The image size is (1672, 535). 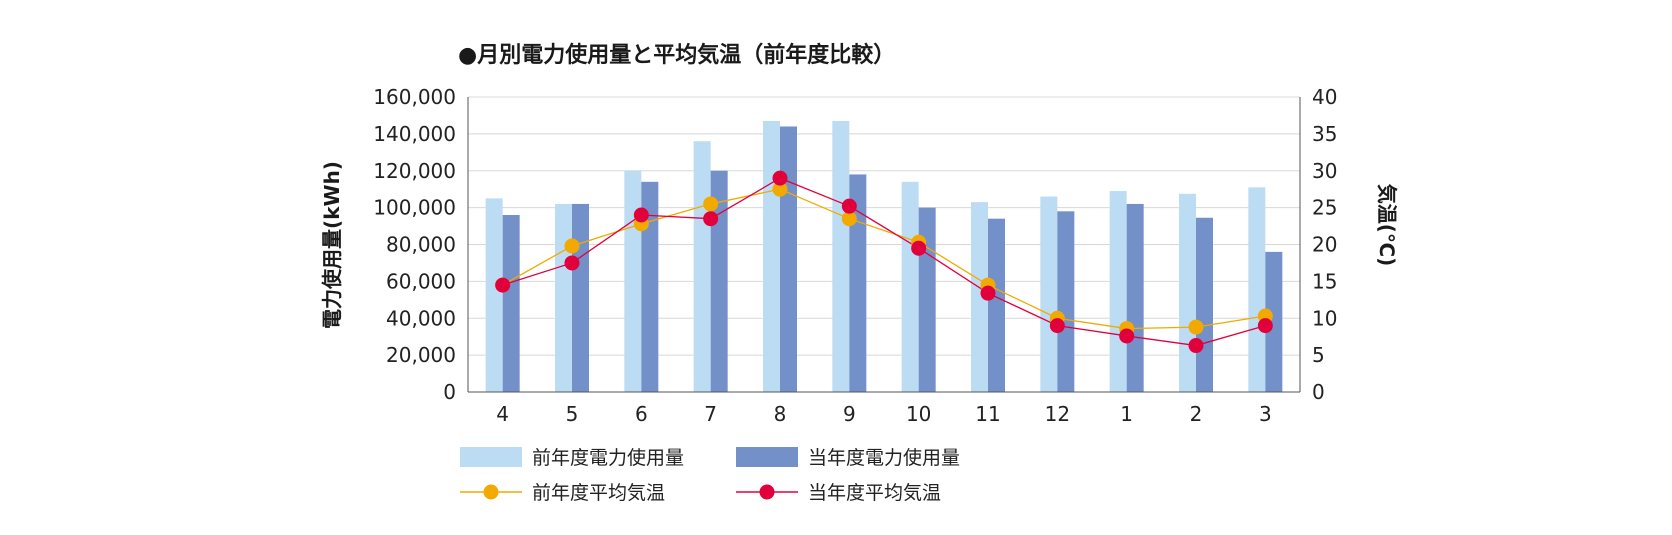 What do you see at coordinates (608, 458) in the screenshot?
I see `legend-label-prev-usage: 前年度電力使用量` at bounding box center [608, 458].